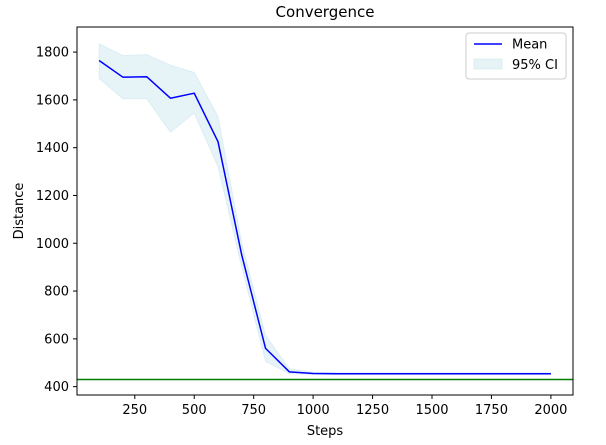  I want to click on legend-label-mean: Mean, so click(529, 45).